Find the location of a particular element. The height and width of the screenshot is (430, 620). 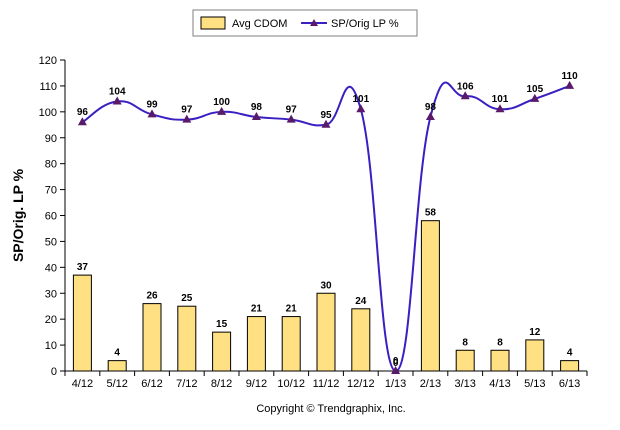

x-tick-label: 2/13 is located at coordinates (430, 384).